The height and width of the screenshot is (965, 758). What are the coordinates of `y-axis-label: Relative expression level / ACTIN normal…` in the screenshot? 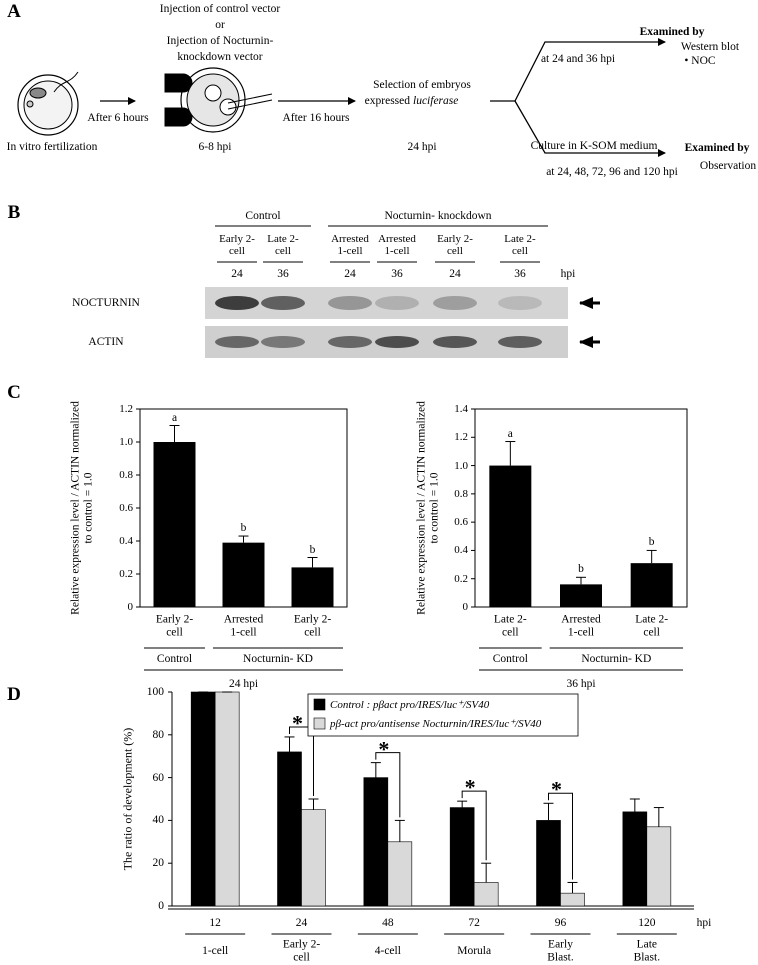 It's located at (82, 508).